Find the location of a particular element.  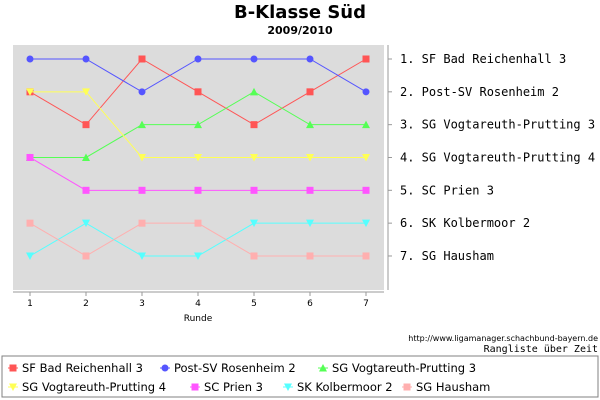

x-tick-label: 1 is located at coordinates (30, 304).